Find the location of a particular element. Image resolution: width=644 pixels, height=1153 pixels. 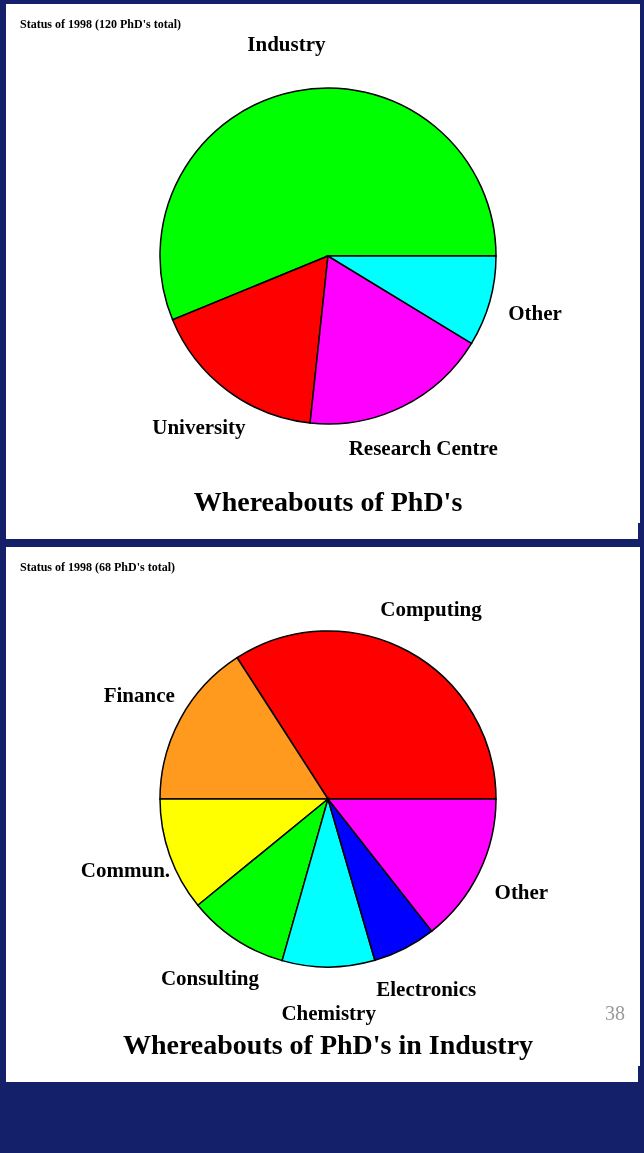

slice-label: Finance is located at coordinates (139, 695).